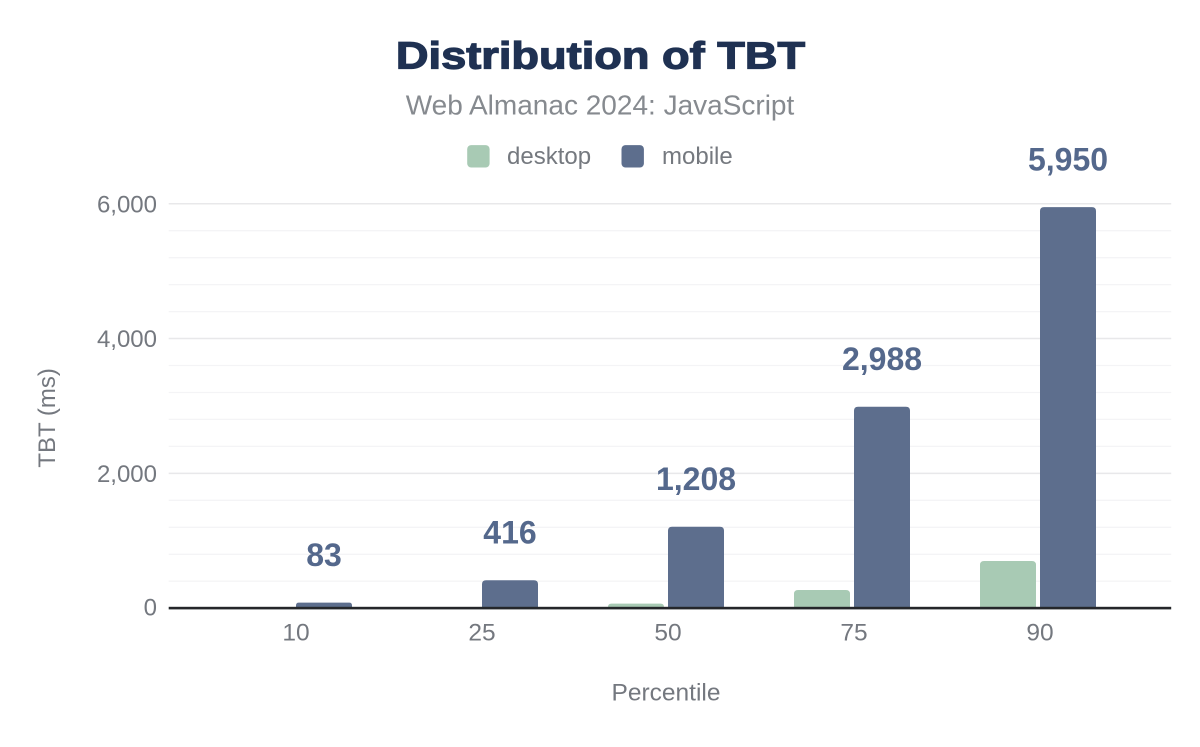  I want to click on svg-text: 10, so click(295, 633).